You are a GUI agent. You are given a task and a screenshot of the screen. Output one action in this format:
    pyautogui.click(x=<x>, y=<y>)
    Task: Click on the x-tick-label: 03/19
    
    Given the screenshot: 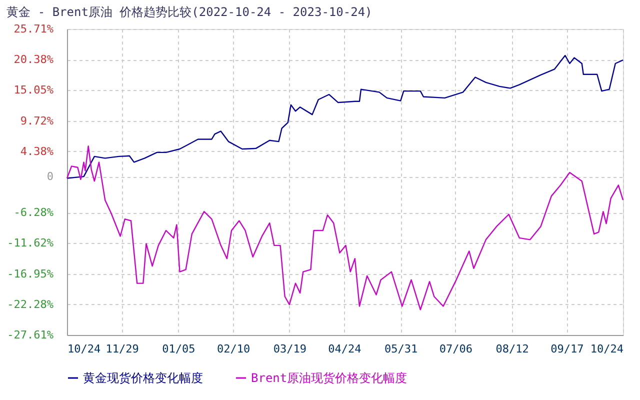 What is the action you would take?
    pyautogui.click(x=289, y=349)
    